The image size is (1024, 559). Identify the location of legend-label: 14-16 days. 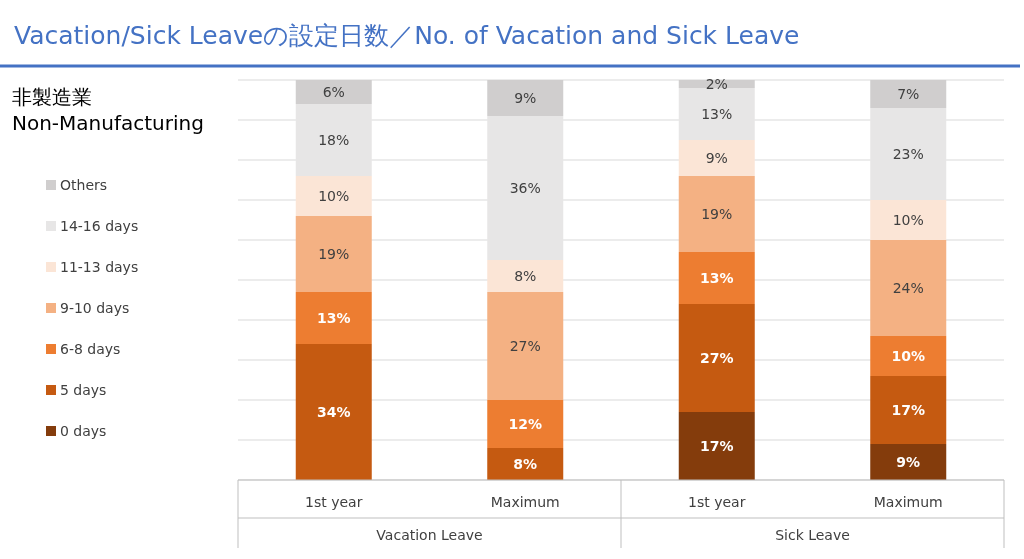
(99, 226).